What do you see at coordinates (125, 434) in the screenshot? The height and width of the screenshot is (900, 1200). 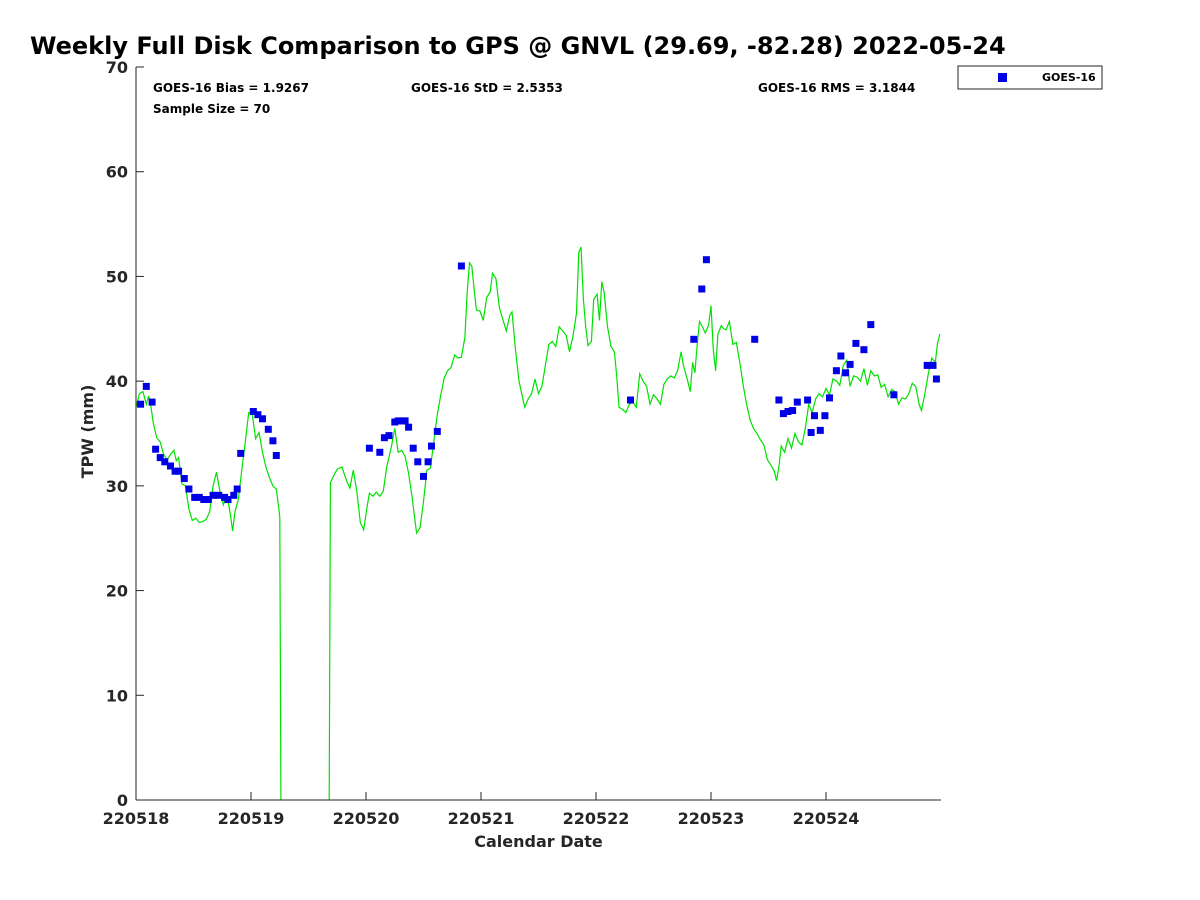 I see `y-axis-ticks: 0 10 20 30 40 50 60 70` at bounding box center [125, 434].